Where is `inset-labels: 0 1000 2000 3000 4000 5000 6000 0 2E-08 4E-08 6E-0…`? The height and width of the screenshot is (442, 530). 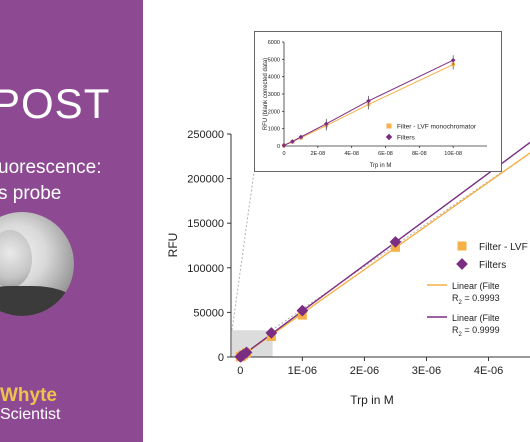 inset-labels: 0 1000 2000 3000 4000 5000 6000 0 2E-08 4E-08 6E-0… is located at coordinates (362, 104).